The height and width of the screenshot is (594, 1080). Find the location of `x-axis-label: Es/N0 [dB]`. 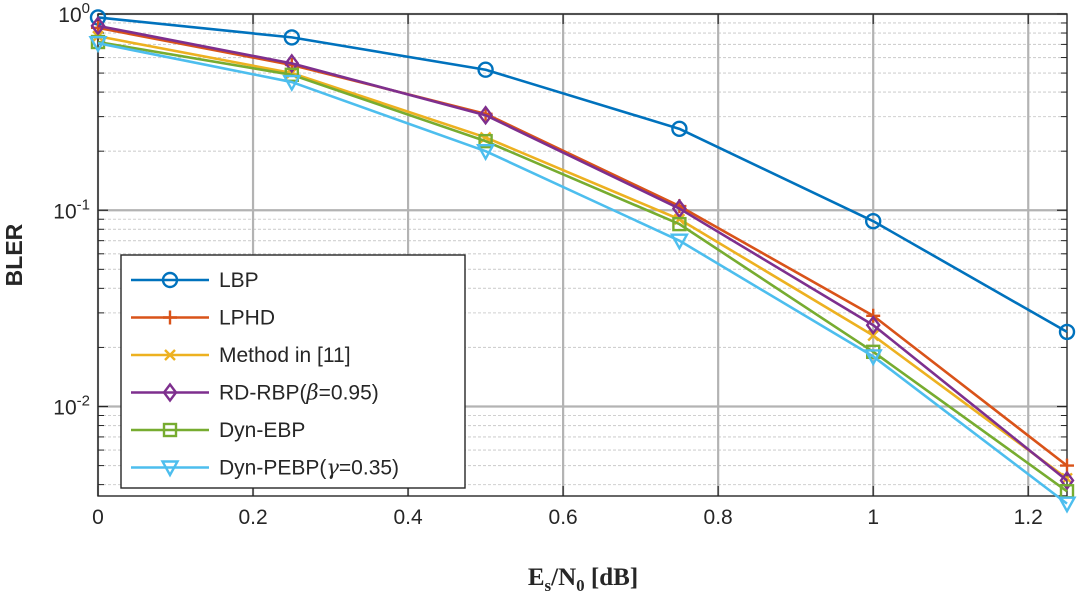

x-axis-label: Es/N0 [dB] is located at coordinates (583, 579).